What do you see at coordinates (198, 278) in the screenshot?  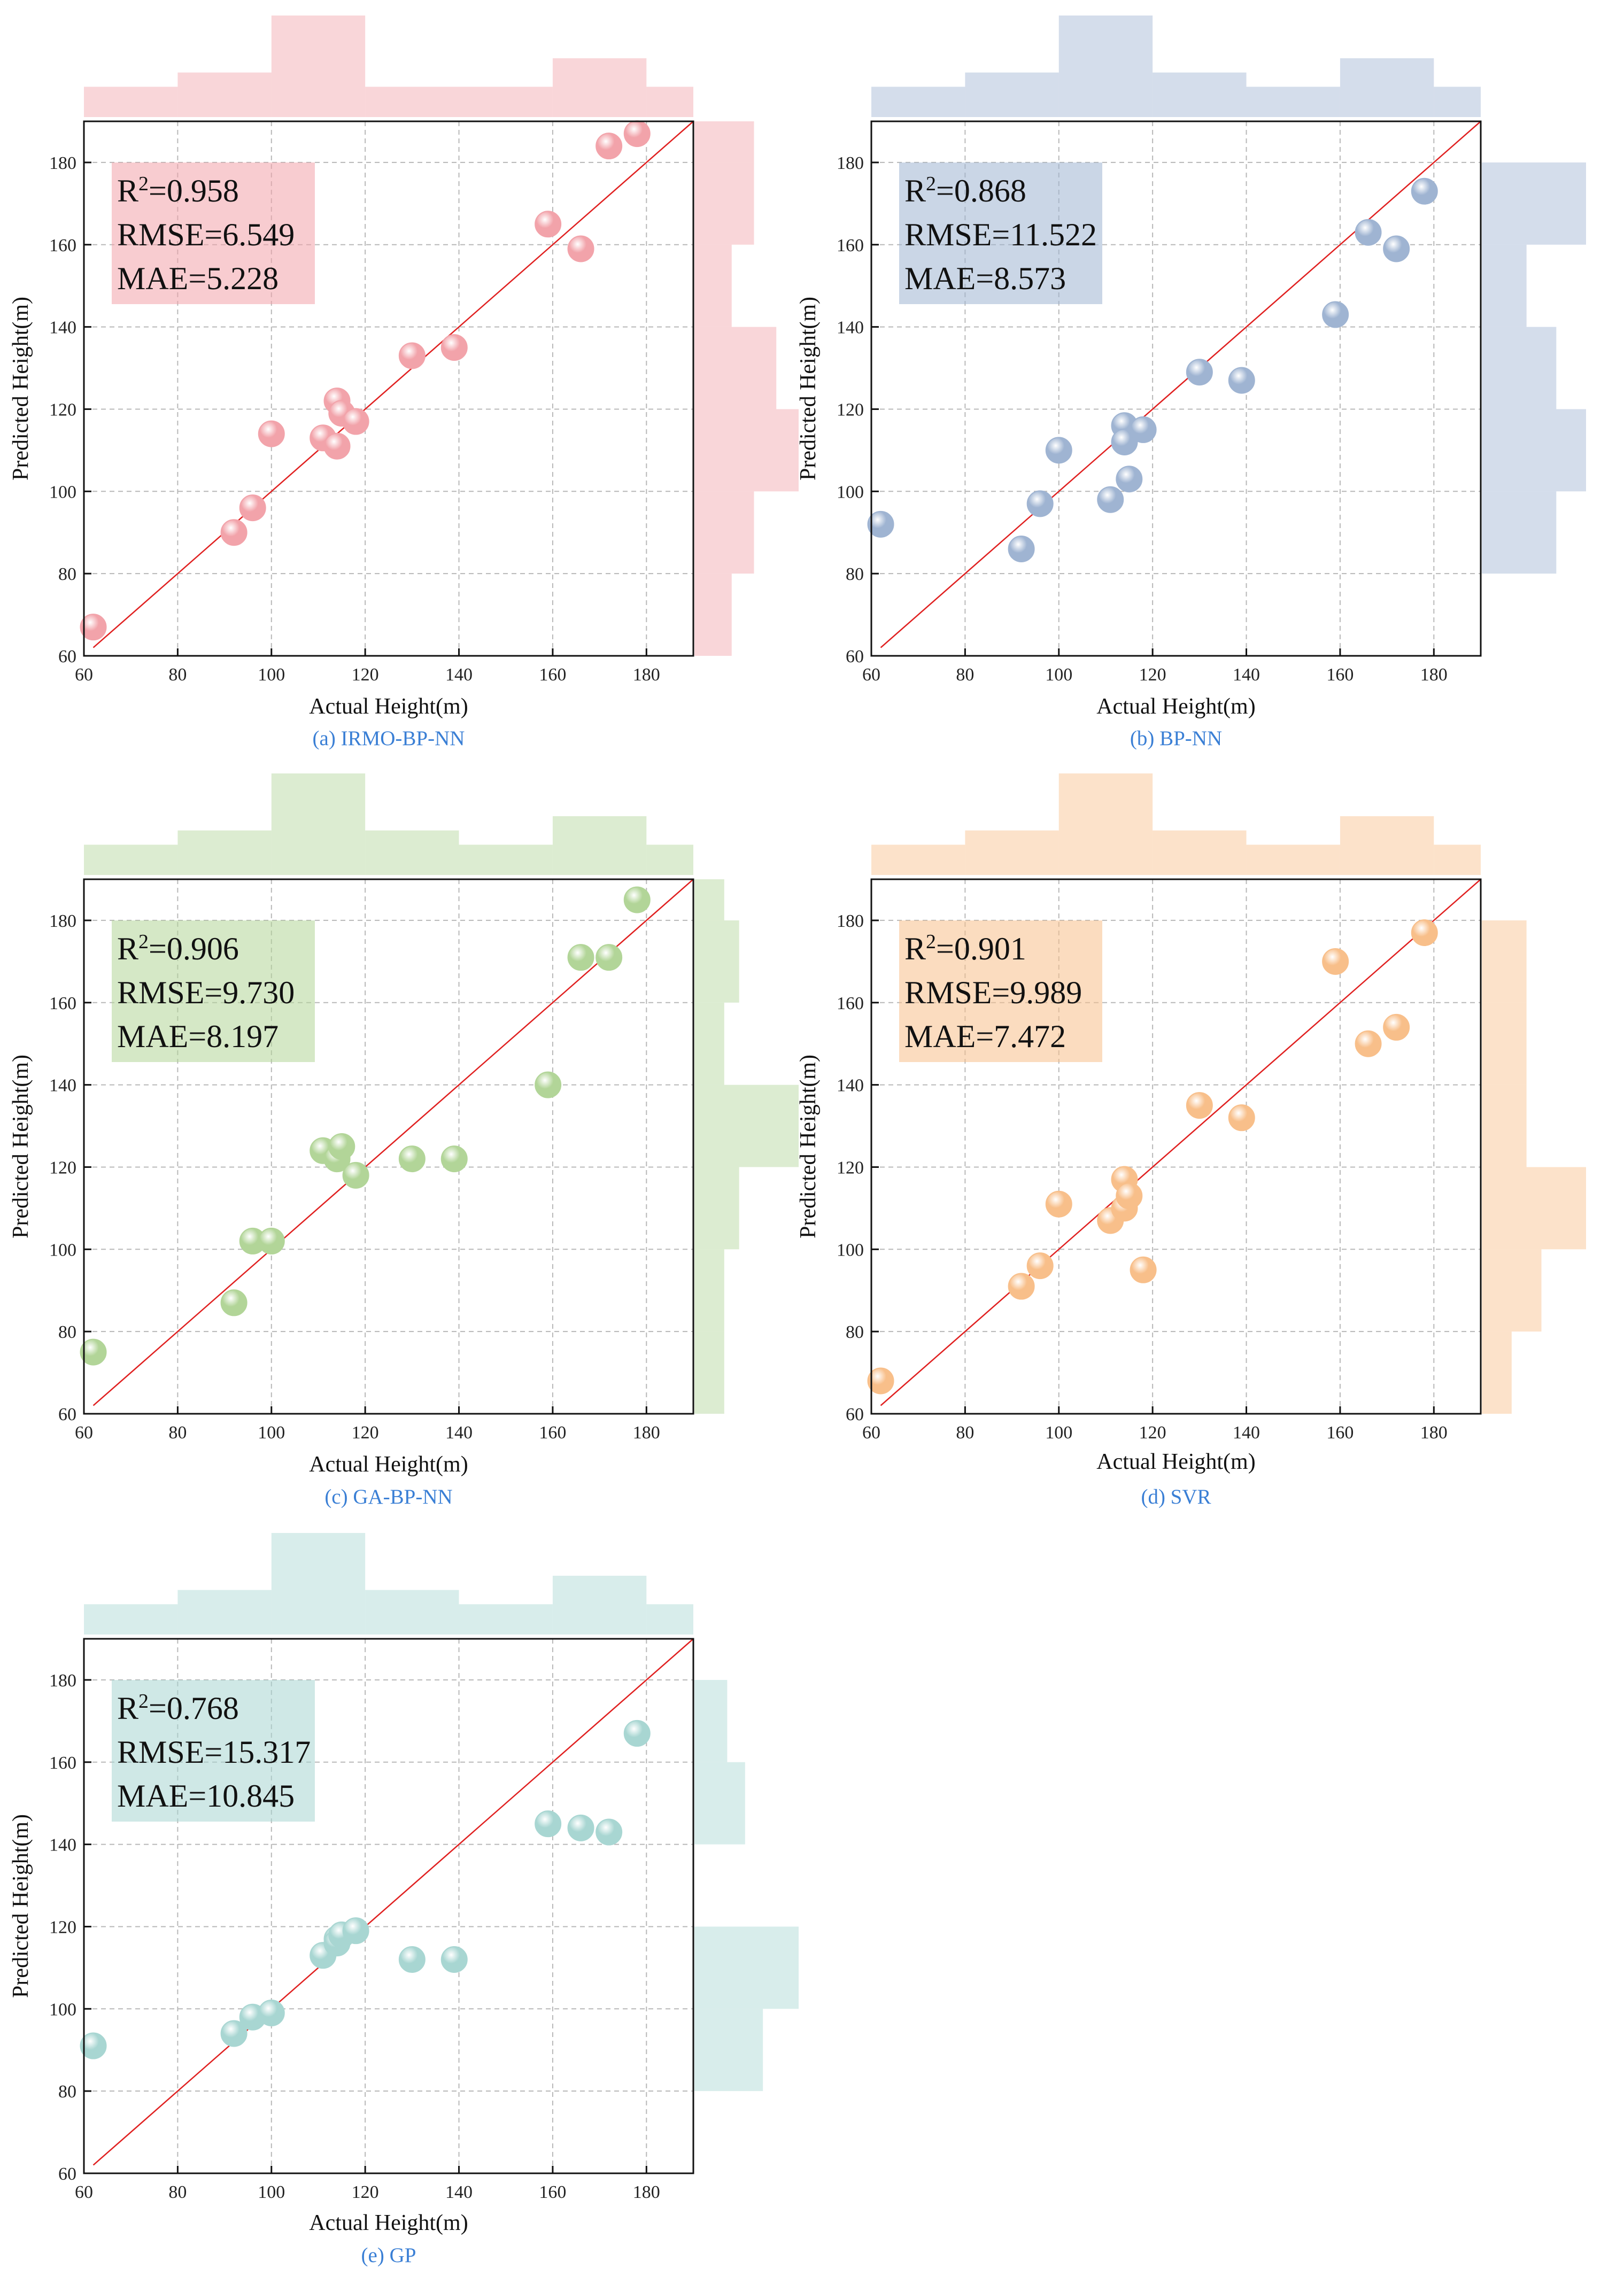 I see `metric-mae: MAE=5.228` at bounding box center [198, 278].